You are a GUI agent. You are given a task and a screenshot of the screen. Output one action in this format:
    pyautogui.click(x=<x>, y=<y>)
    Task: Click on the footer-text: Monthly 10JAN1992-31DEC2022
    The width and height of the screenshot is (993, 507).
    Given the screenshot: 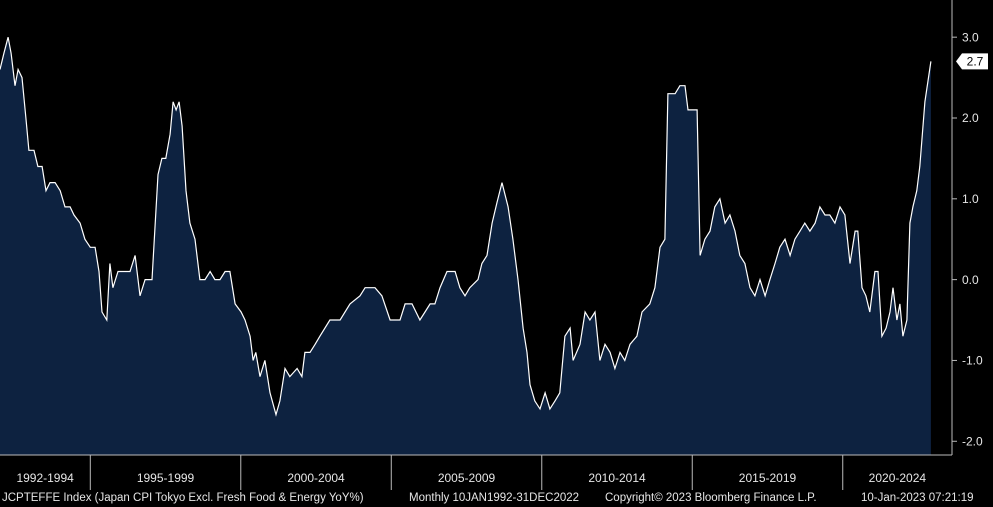 What is the action you would take?
    pyautogui.click(x=494, y=498)
    